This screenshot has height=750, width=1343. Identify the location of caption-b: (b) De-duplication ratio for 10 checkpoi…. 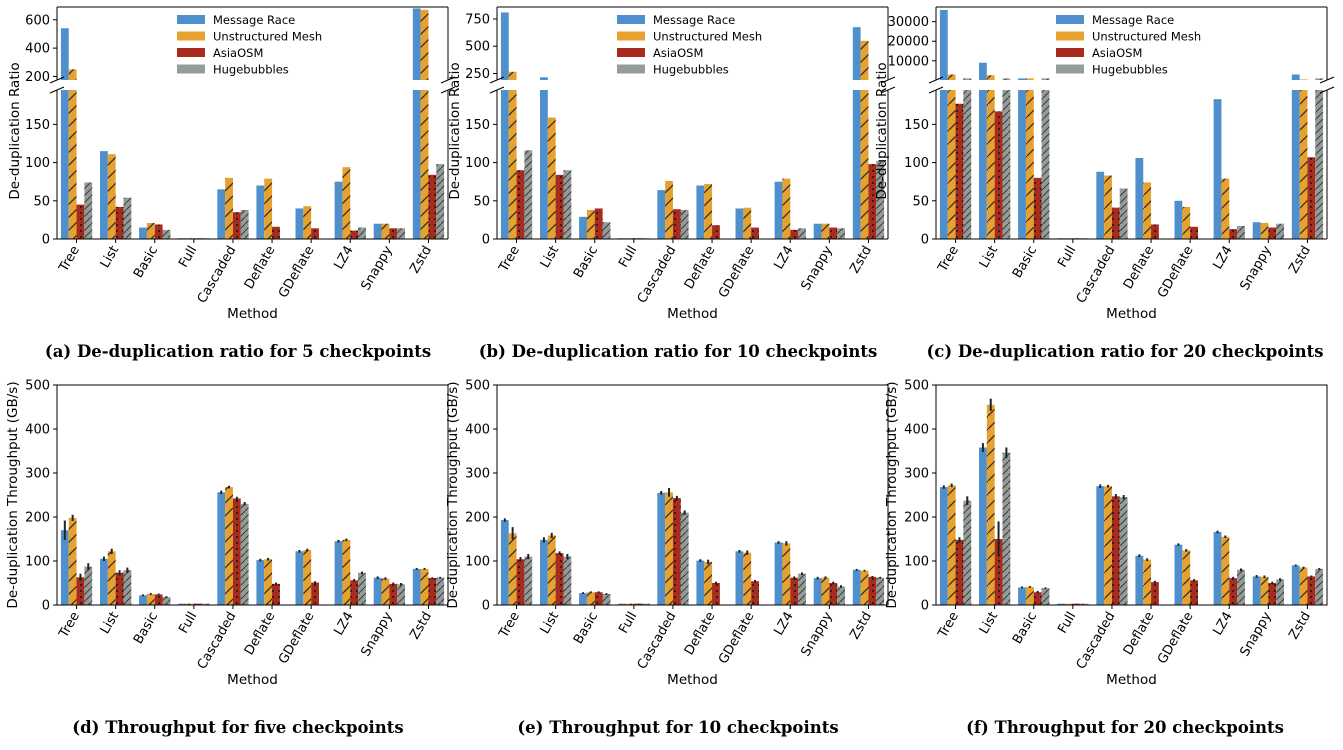
(678, 351).